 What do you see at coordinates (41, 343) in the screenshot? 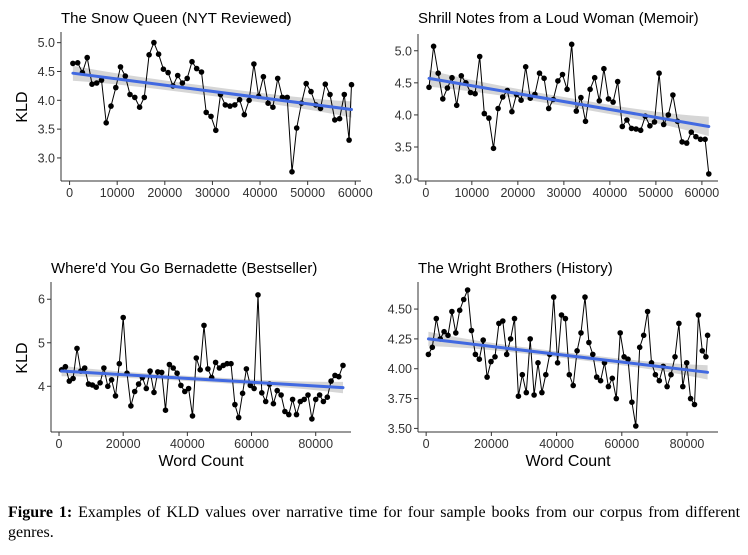
I see `y-tick-label: 5` at bounding box center [41, 343].